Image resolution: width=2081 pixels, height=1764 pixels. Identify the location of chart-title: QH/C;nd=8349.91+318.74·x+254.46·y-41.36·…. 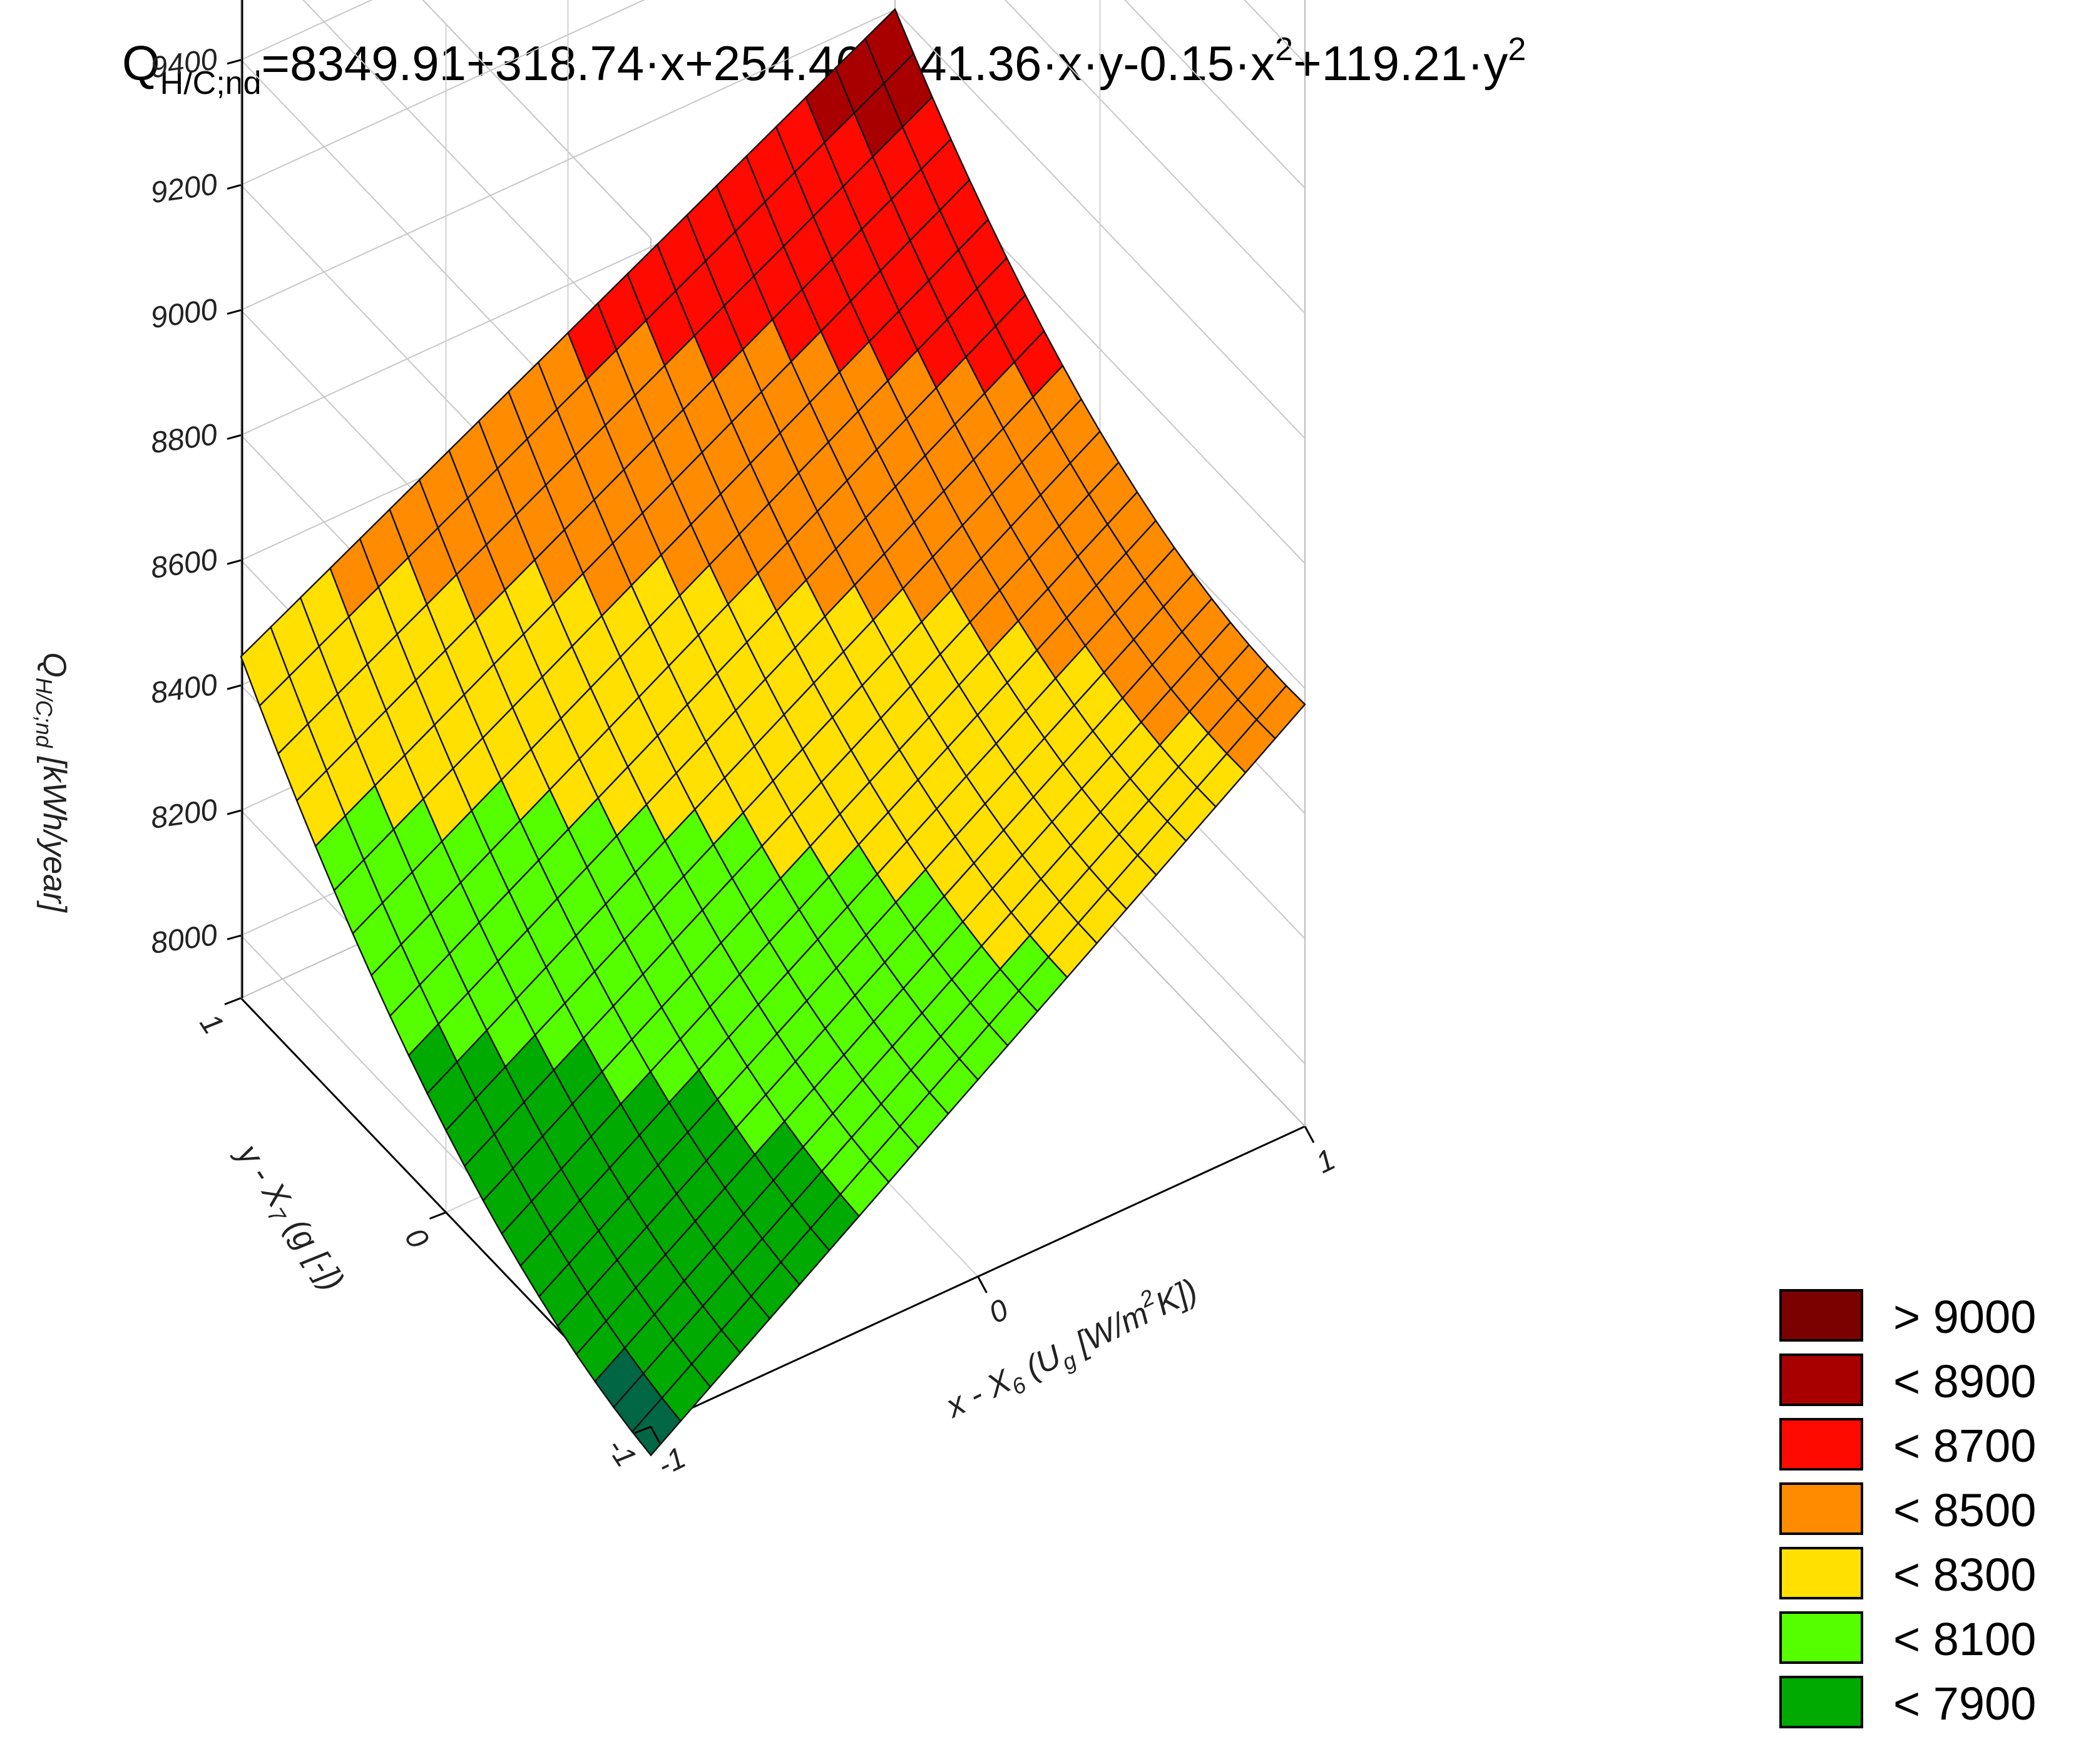
(824, 66).